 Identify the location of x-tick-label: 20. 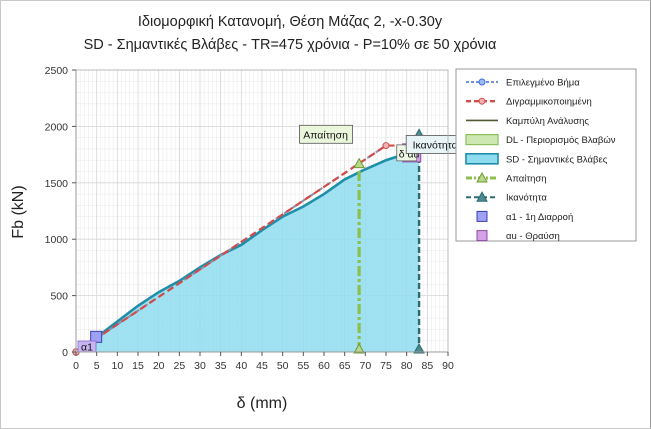
(159, 366).